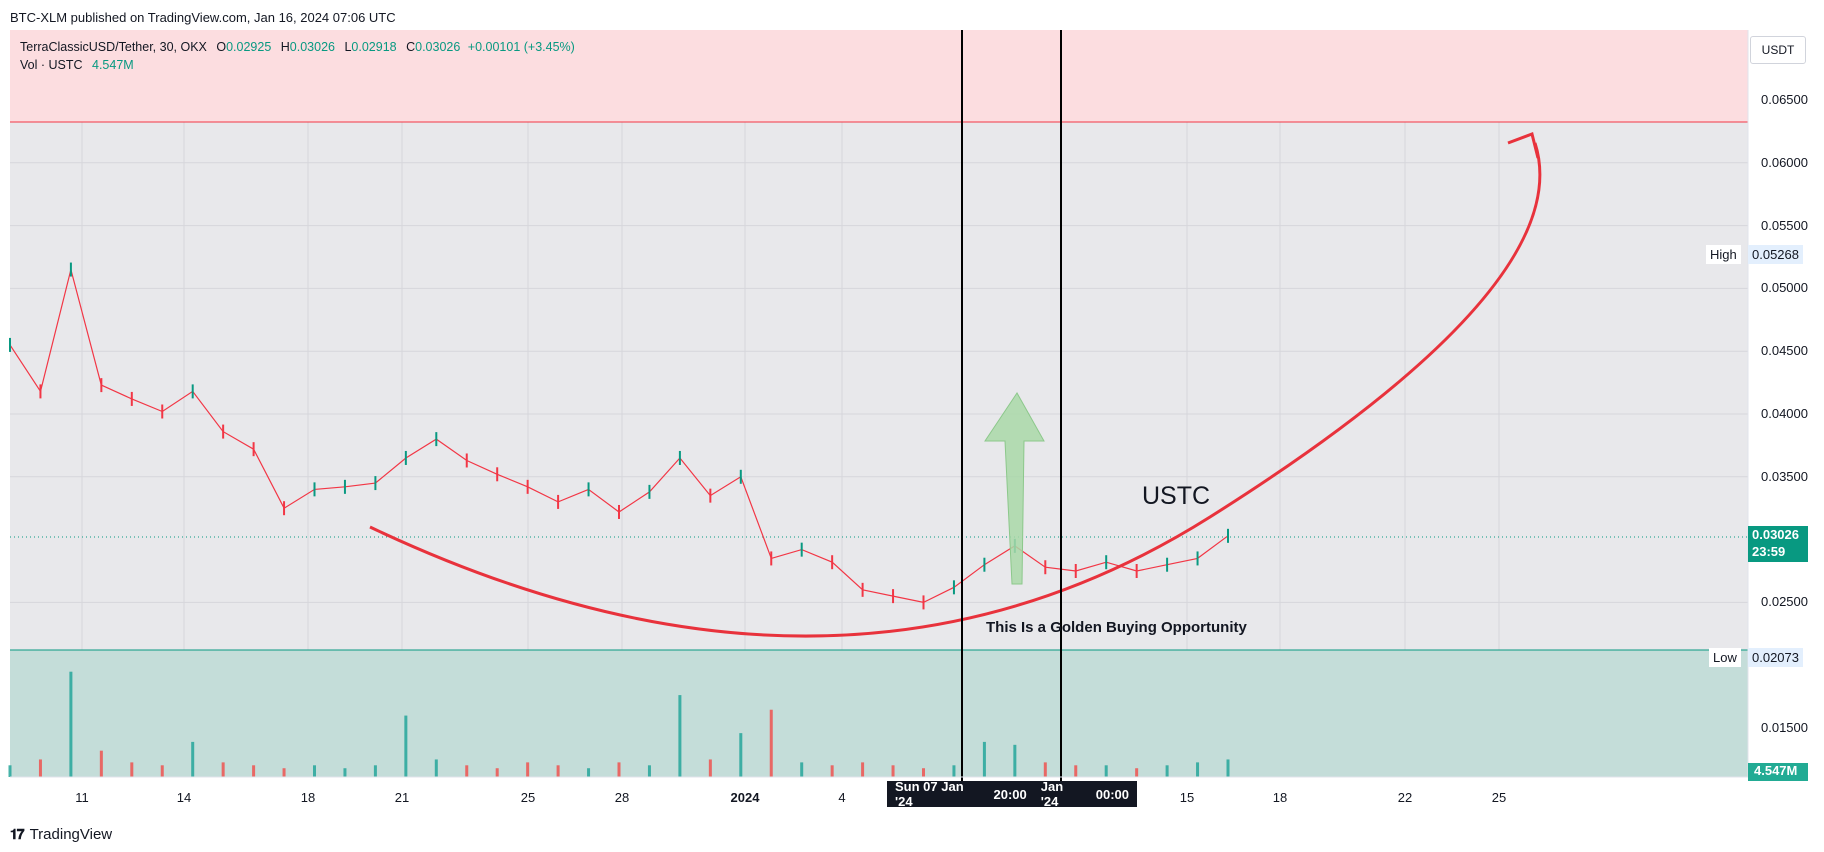 The image size is (1824, 852). What do you see at coordinates (1052, 794) in the screenshot?
I see `cursor-right-date: Jan '24` at bounding box center [1052, 794].